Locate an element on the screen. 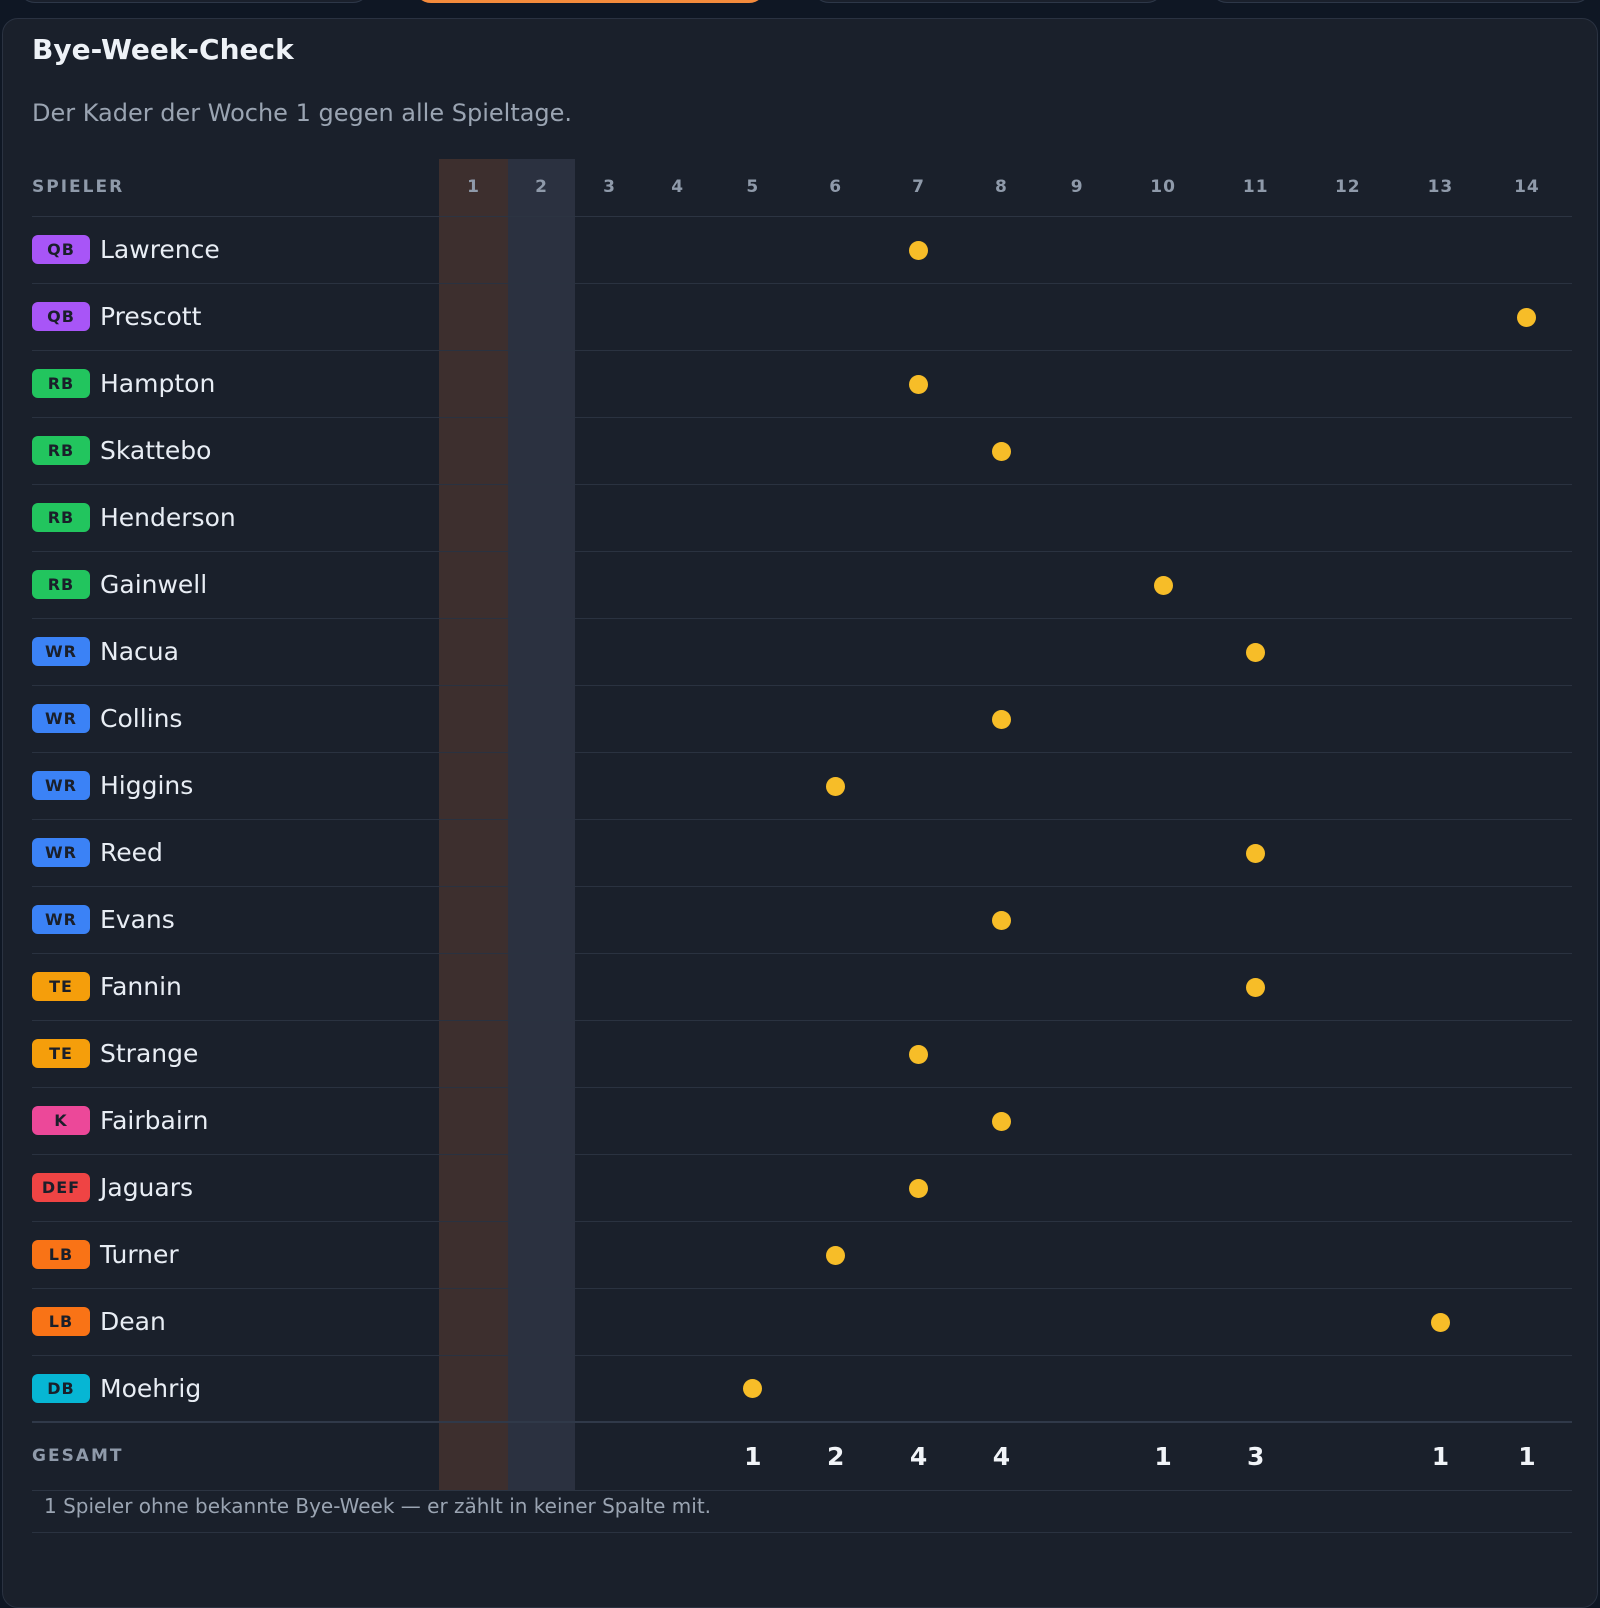 This screenshot has height=1608, width=1600. player-name: Higgins is located at coordinates (147, 785).